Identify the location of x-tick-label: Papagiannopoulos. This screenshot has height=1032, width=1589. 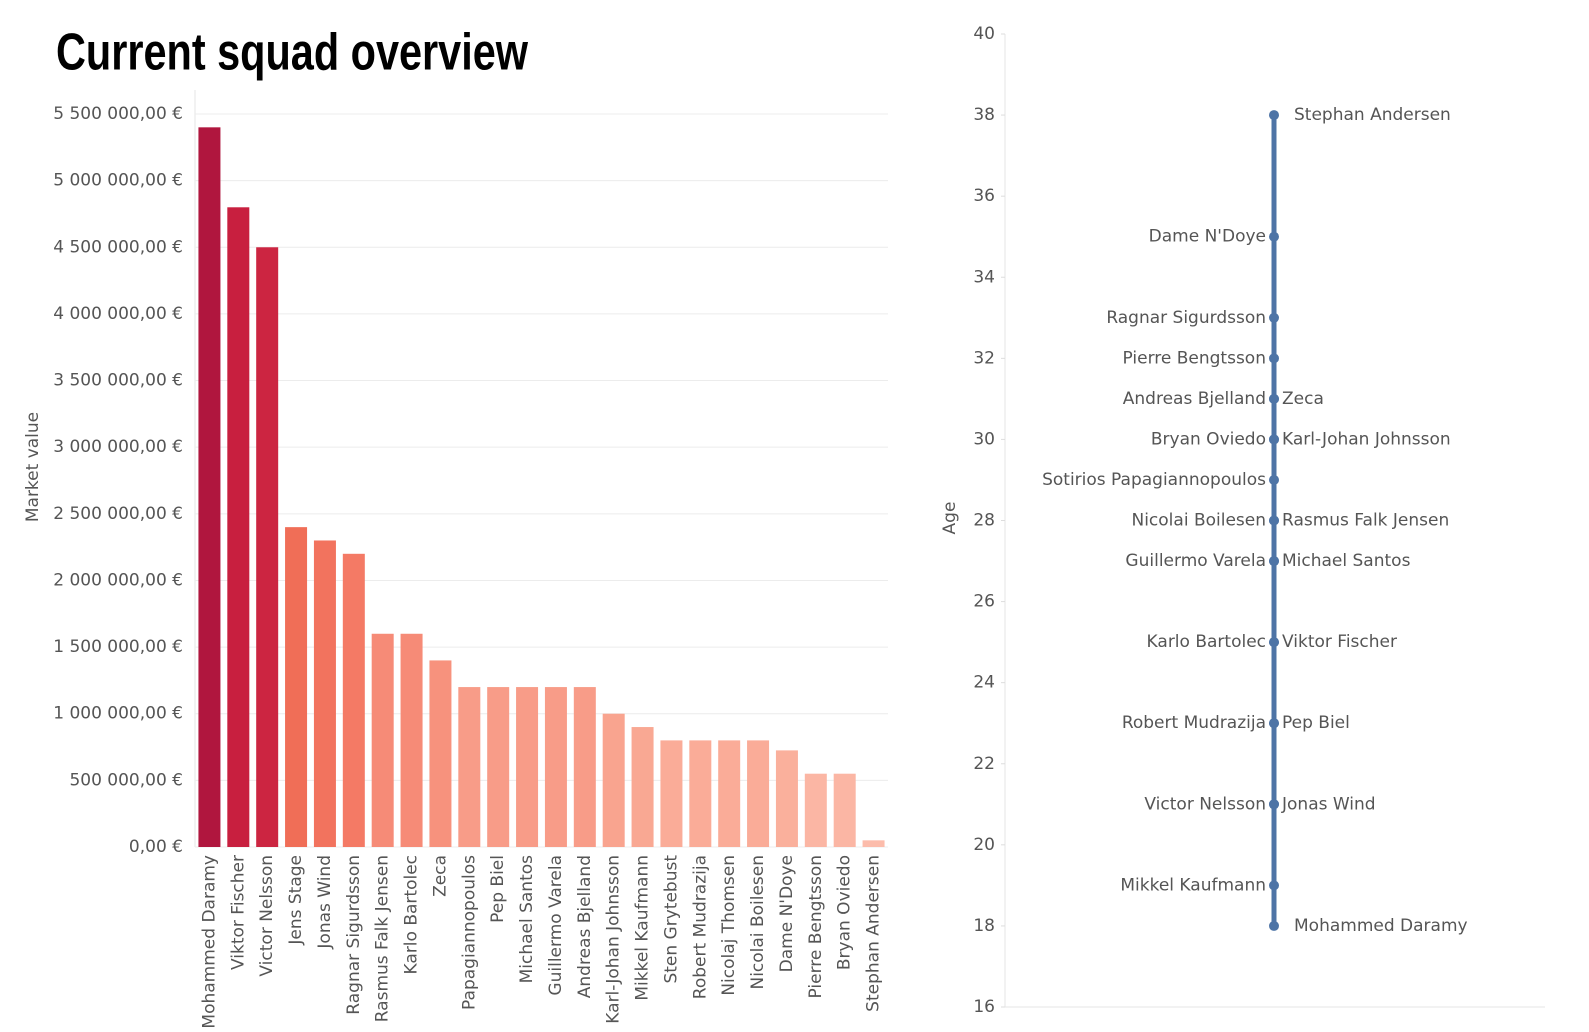
(469, 932).